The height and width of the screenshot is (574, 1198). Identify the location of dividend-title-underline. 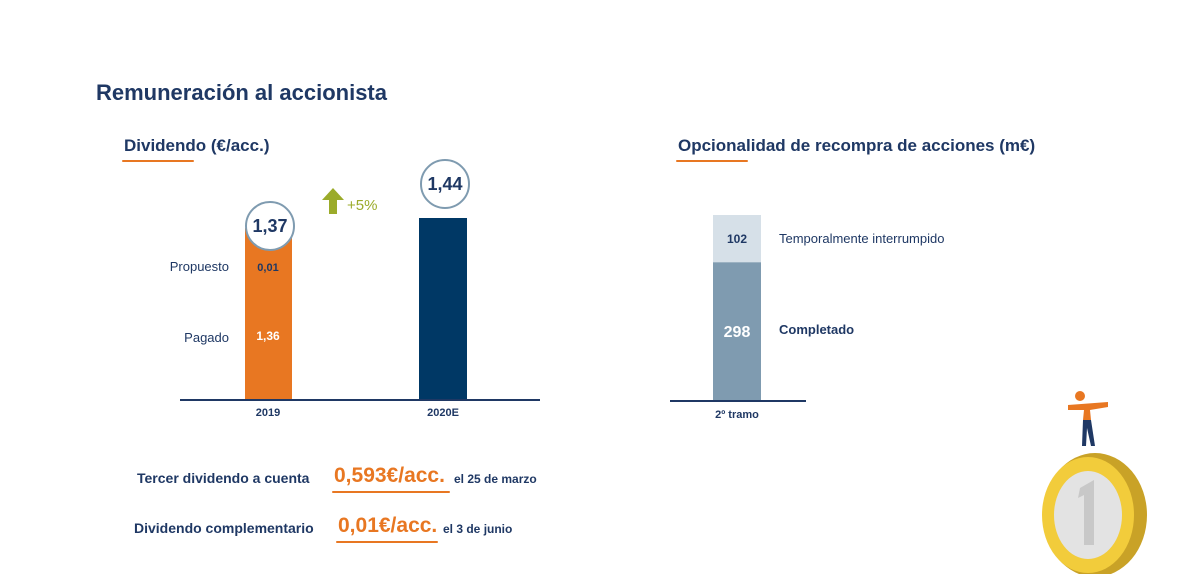
(158, 161).